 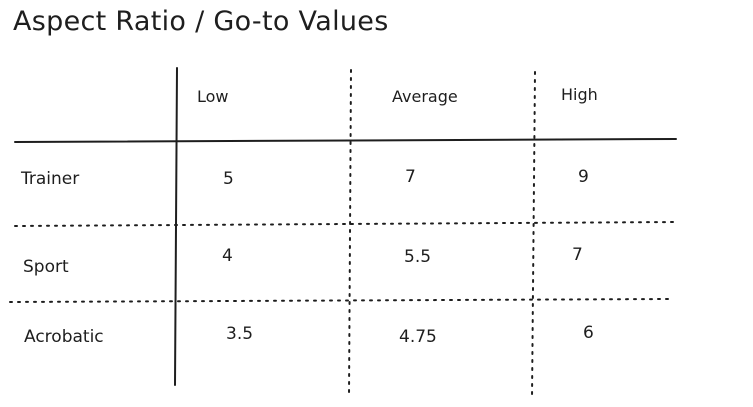 I want to click on row-label-separator-line, so click(x=176, y=226).